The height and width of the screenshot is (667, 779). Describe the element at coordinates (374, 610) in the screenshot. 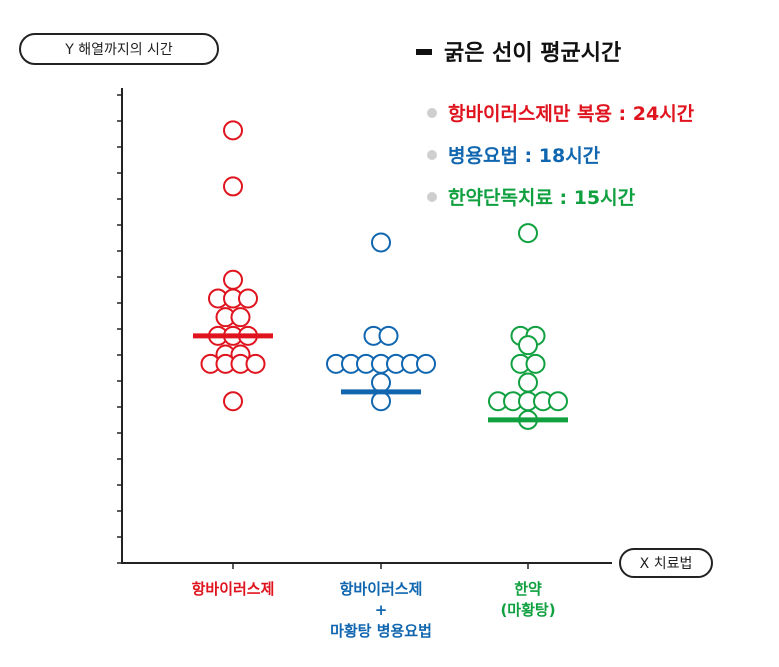

I see `category-labels: 항바이러스제 항바이러스제 + 마황탕 병용요법 한약 (마황탕)` at that location.